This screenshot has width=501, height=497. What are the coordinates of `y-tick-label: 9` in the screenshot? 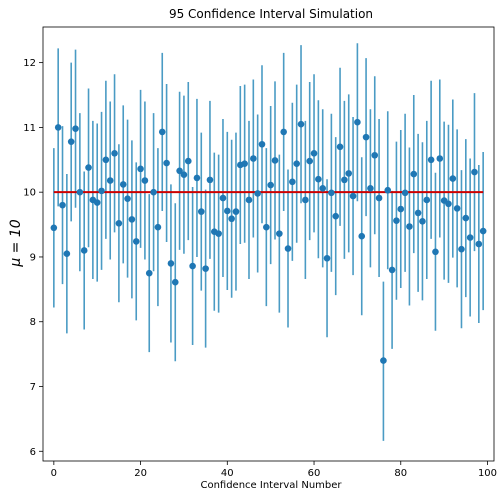 It's located at (33, 257).